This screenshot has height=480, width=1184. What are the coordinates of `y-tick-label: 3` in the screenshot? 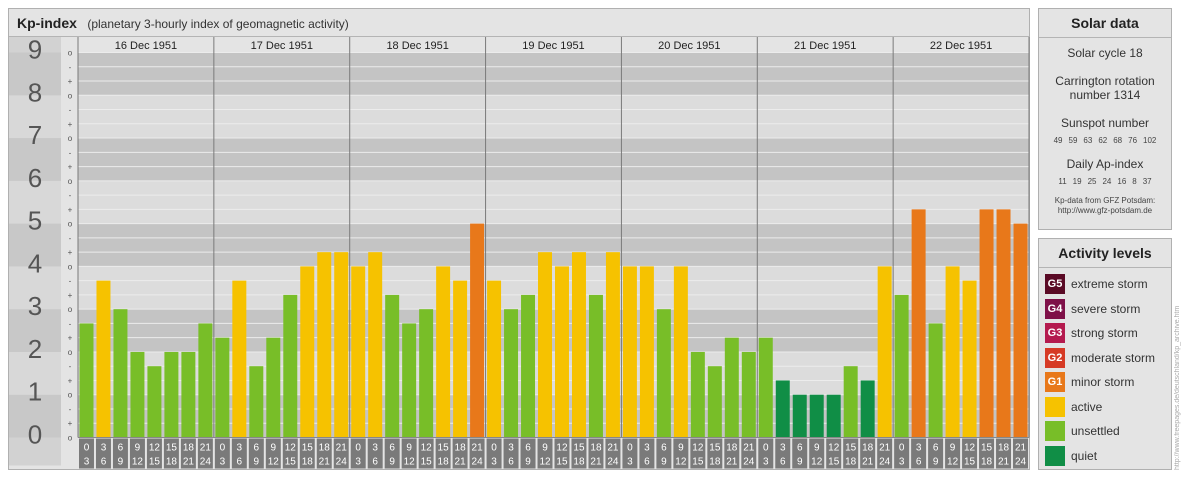 It's located at (35, 306).